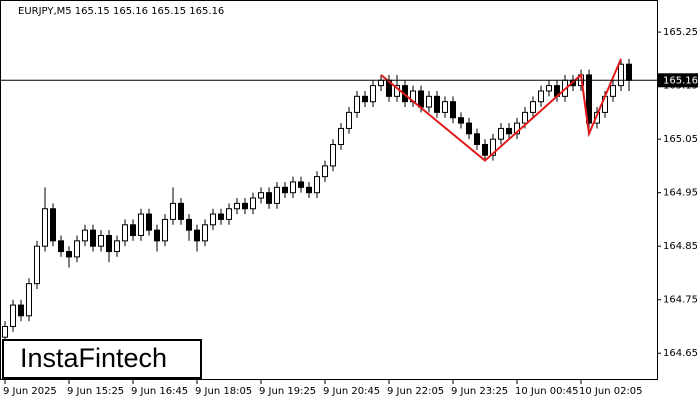 The height and width of the screenshot is (400, 700). What do you see at coordinates (547, 391) in the screenshot?
I see `x-tick-label: 10 Jun 00:45` at bounding box center [547, 391].